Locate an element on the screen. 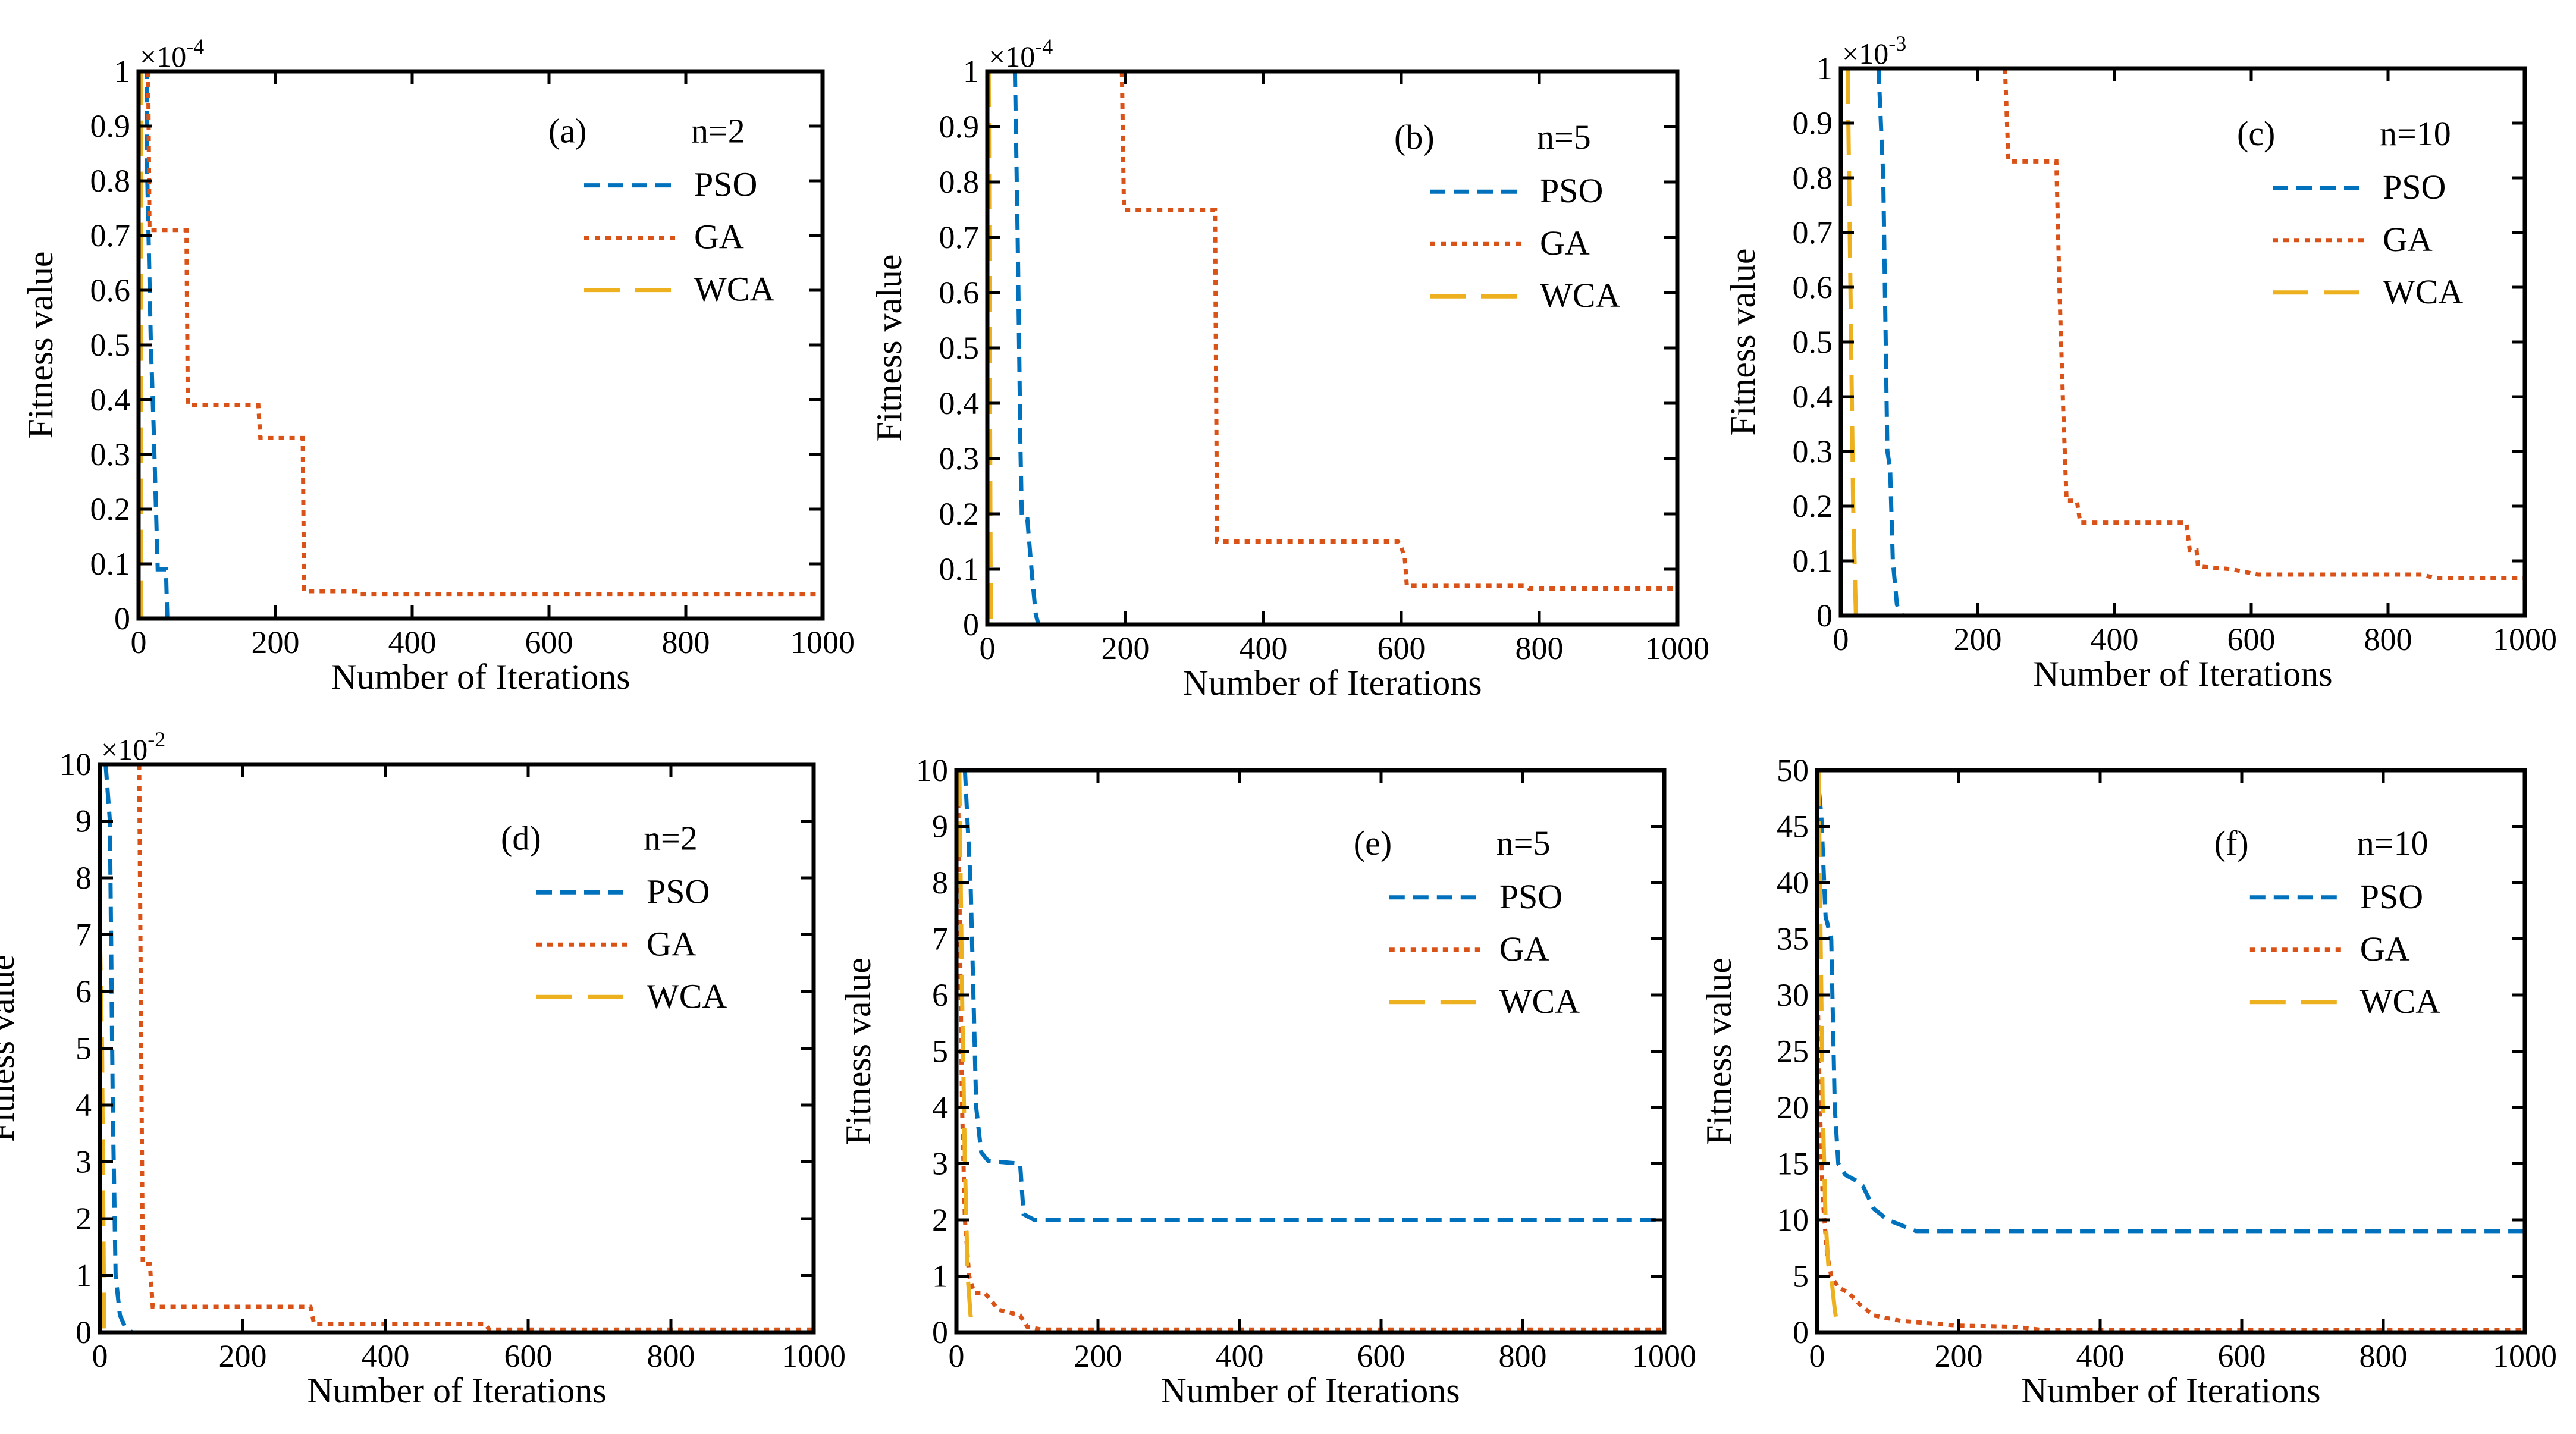 The image size is (2576, 1434). panel-label: (e) is located at coordinates (1373, 843).